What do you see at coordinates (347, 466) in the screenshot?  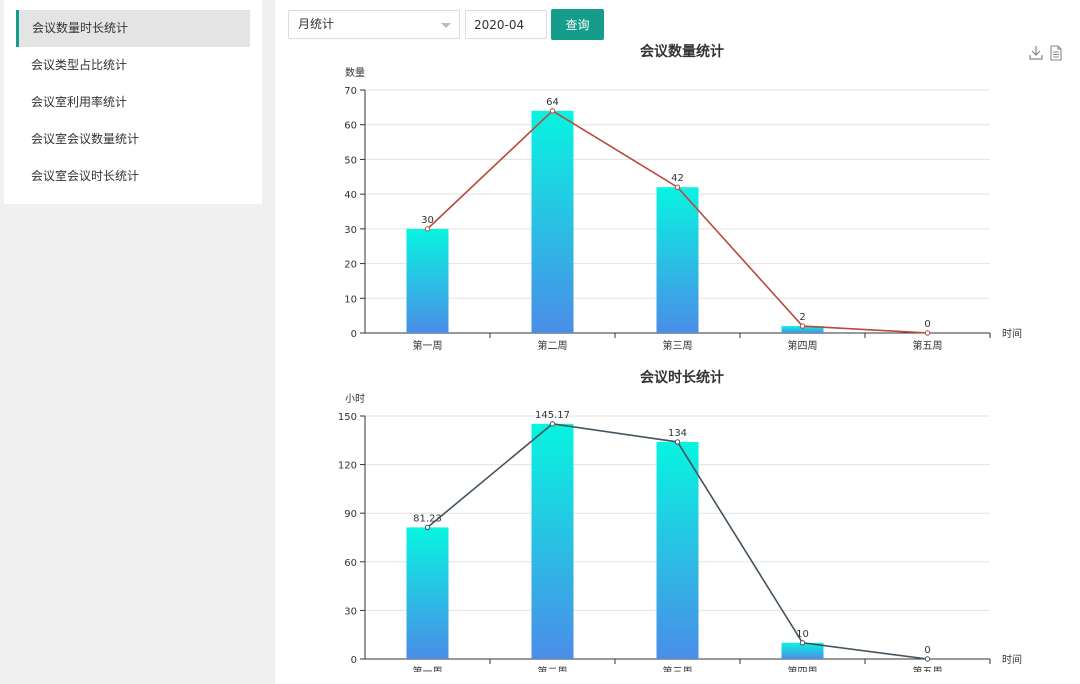 I see `y-tick-label: 120` at bounding box center [347, 466].